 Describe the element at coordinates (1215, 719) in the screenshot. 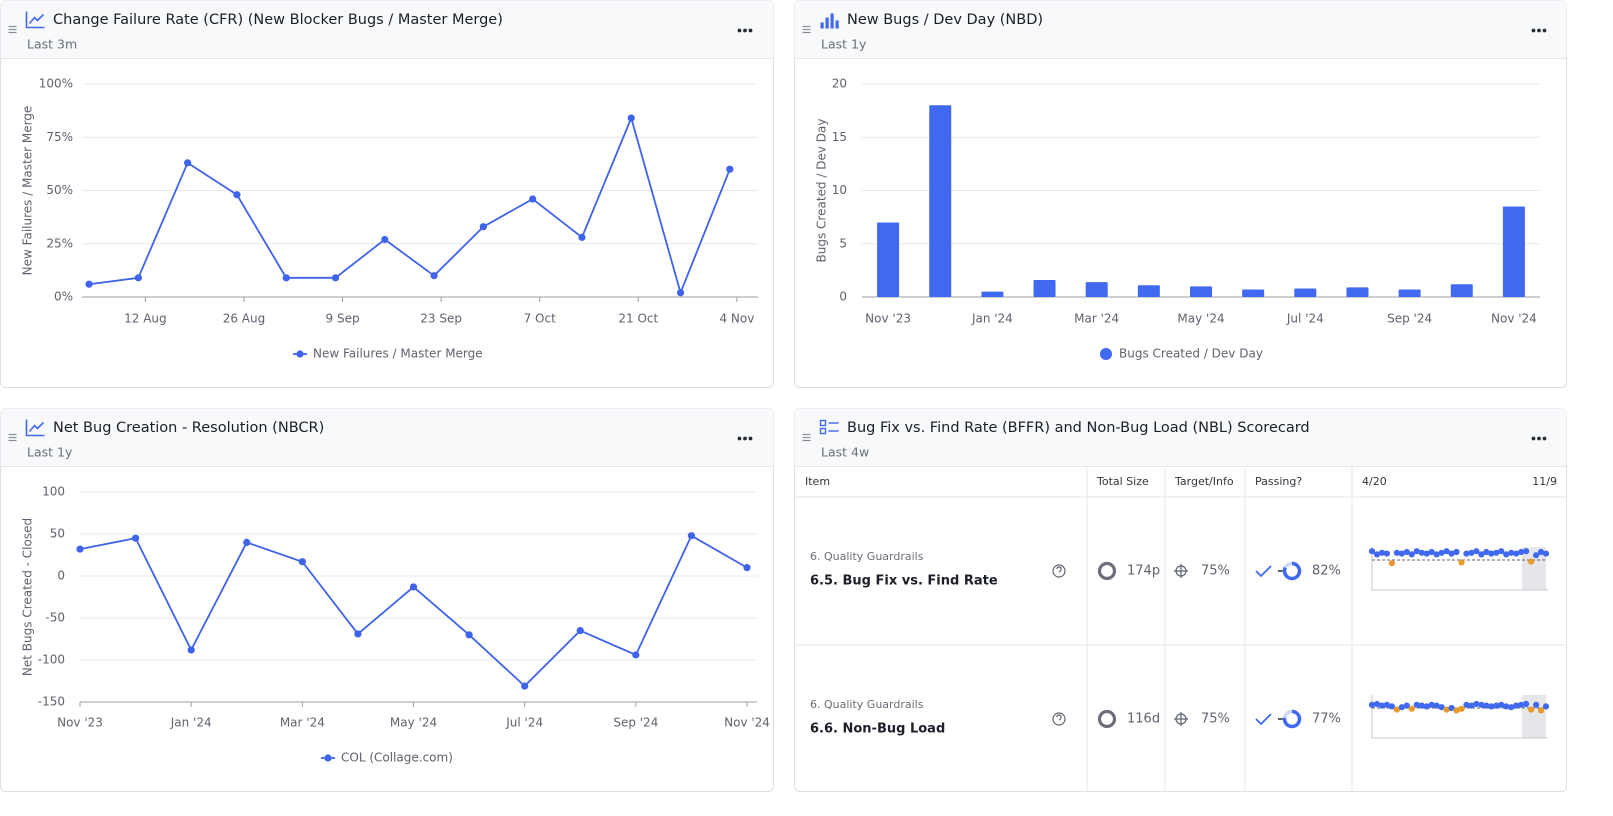

I see `target: 75%` at that location.